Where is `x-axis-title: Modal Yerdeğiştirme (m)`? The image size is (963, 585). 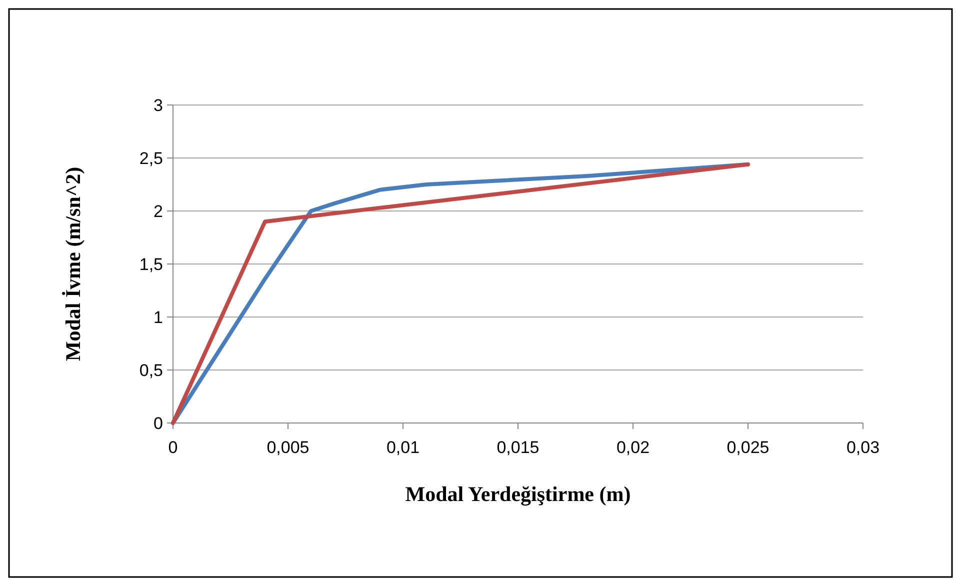
x-axis-title: Modal Yerdeğiştirme (m) is located at coordinates (518, 494).